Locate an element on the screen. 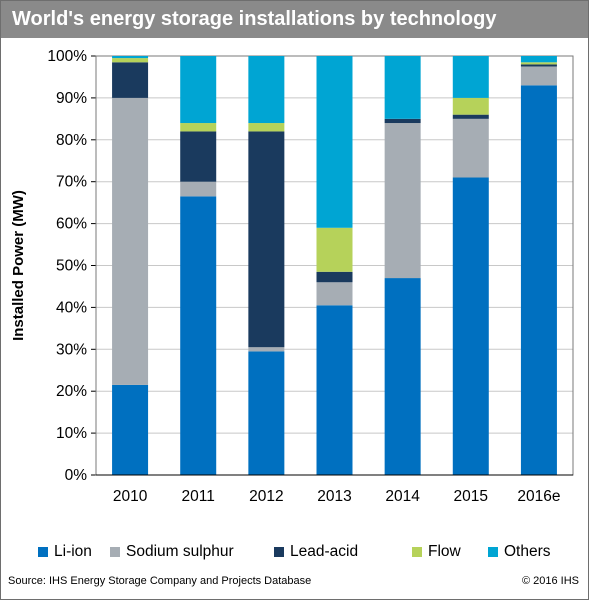 This screenshot has height=600, width=589. legend-label: Sodium sulphur is located at coordinates (180, 551).